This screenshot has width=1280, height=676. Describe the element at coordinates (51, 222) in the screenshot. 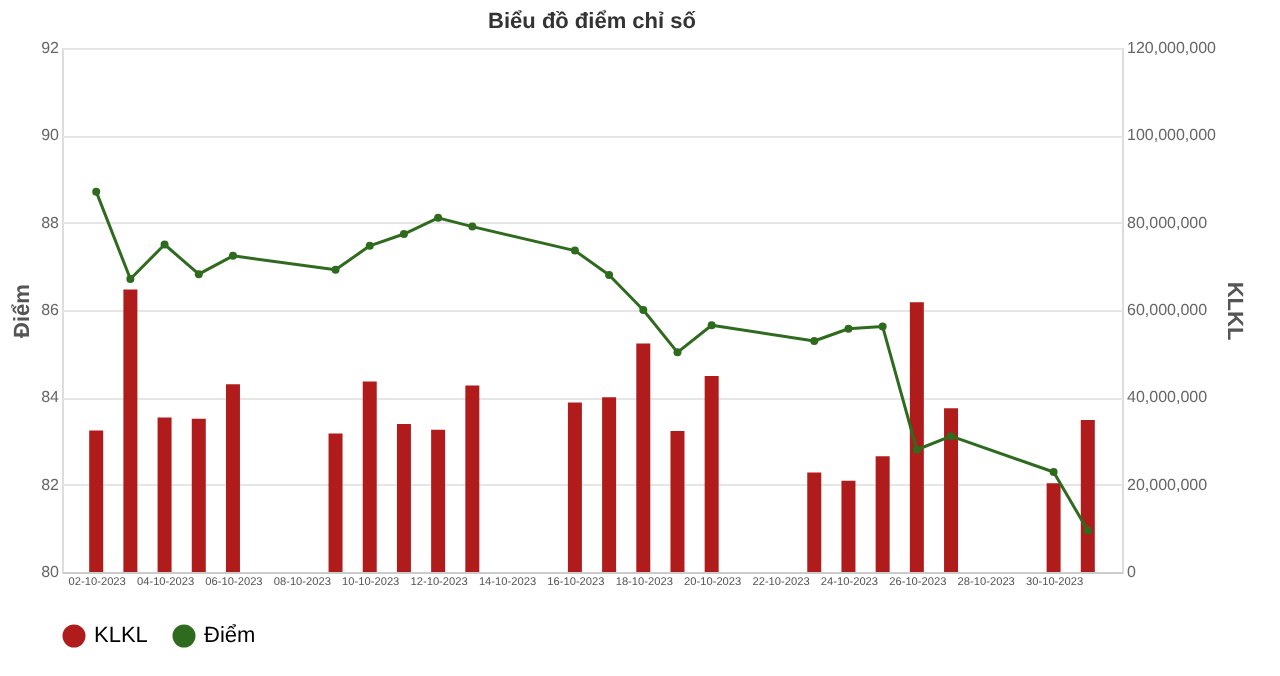

I see `y-tick-label: 88` at that location.